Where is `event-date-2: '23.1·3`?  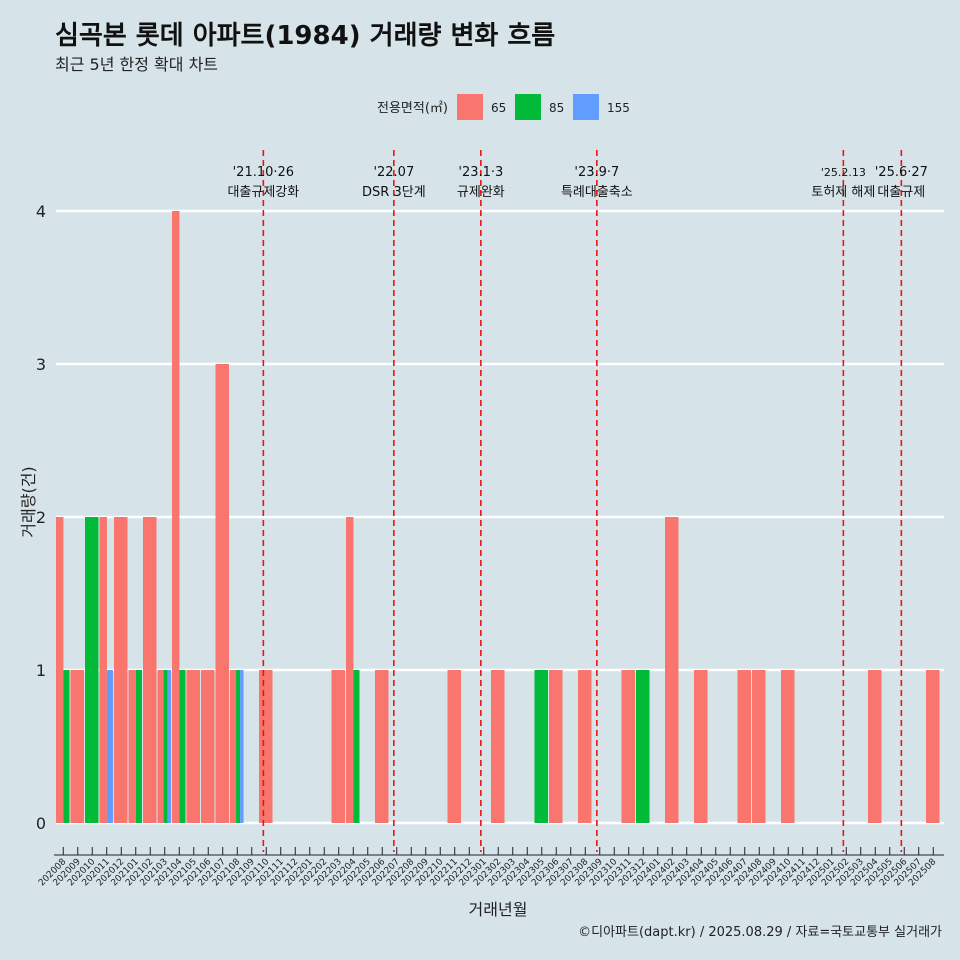
event-date-2: '23.1·3 is located at coordinates (480, 172).